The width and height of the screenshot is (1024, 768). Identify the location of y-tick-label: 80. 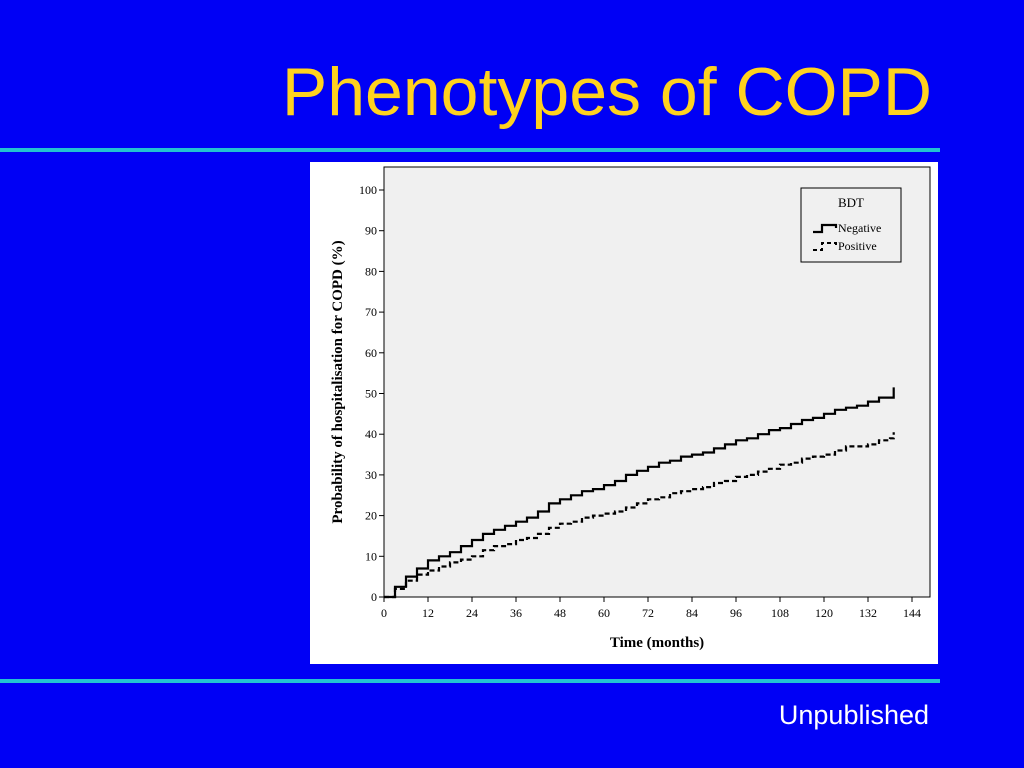
(371, 271).